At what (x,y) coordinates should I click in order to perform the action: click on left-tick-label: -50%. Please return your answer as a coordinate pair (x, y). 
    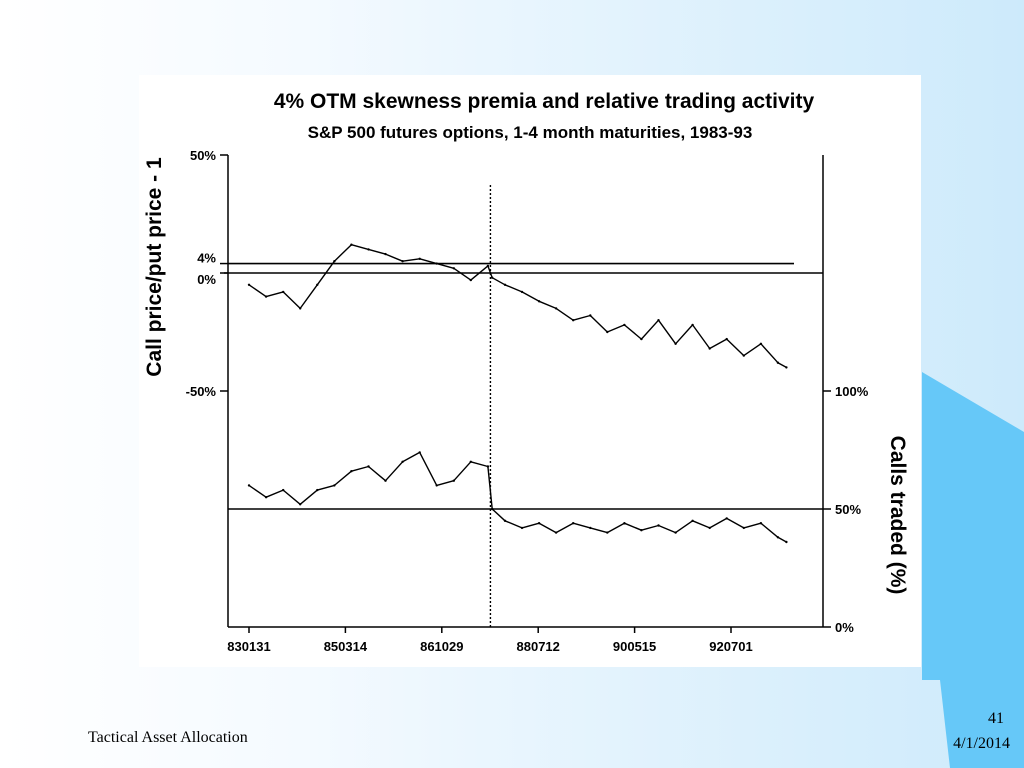
    Looking at the image, I should click on (201, 391).